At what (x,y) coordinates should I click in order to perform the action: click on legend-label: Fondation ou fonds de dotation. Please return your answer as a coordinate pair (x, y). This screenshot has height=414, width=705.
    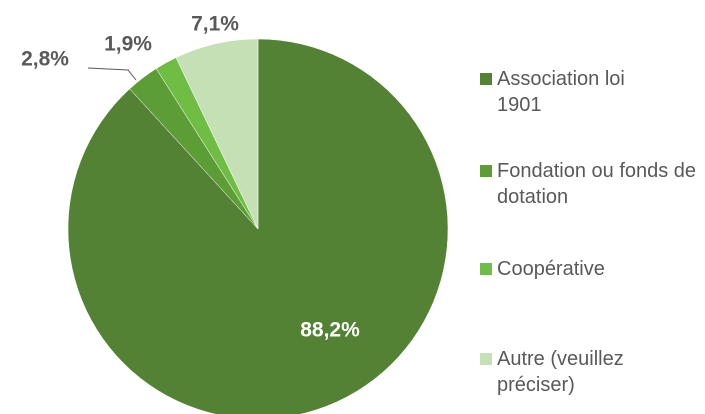
    Looking at the image, I should click on (597, 184).